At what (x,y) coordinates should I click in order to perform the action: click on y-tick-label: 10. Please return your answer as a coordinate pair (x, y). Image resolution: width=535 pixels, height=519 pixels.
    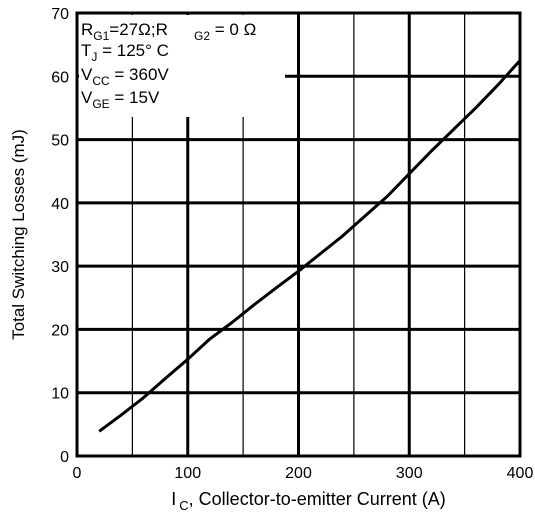
    Looking at the image, I should click on (60, 394).